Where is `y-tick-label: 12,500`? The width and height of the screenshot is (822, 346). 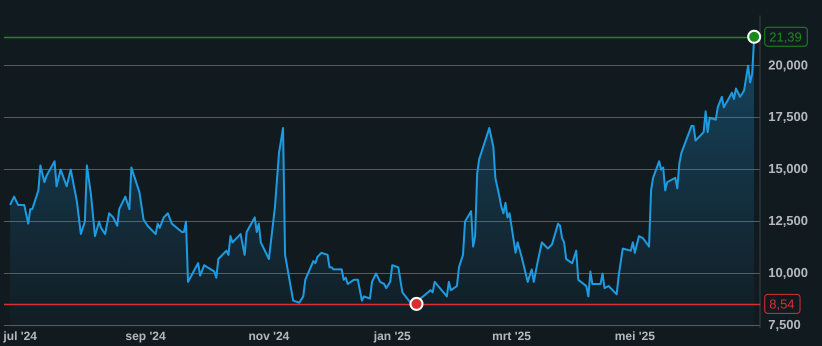 y-tick-label: 12,500 is located at coordinates (788, 220).